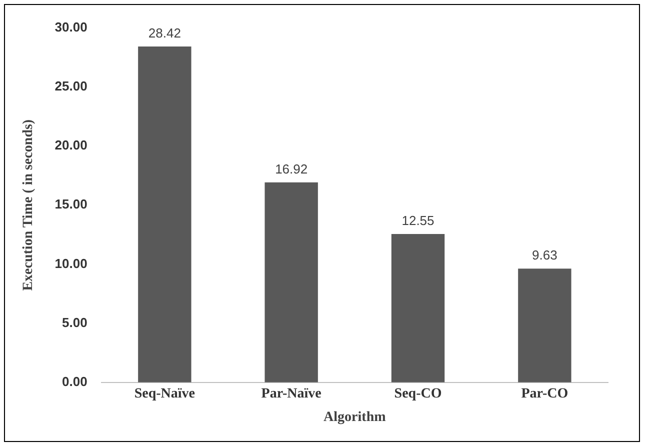  What do you see at coordinates (291, 394) in the screenshot?
I see `x-tick-label: Par-Naïve` at bounding box center [291, 394].